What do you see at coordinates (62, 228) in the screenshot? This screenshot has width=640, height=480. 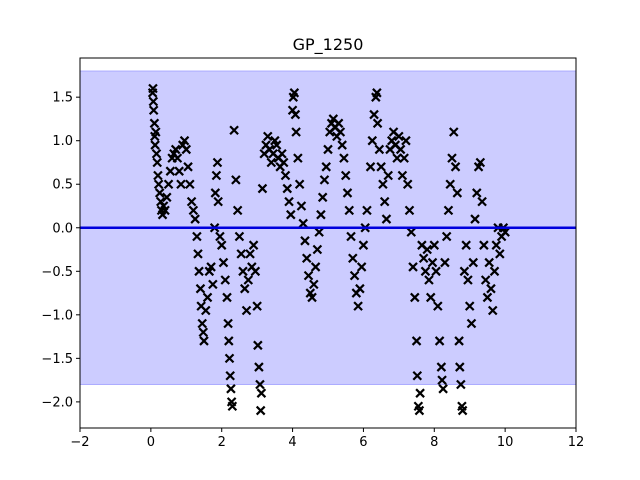 I see `y-tick-label: 0.0` at bounding box center [62, 228].